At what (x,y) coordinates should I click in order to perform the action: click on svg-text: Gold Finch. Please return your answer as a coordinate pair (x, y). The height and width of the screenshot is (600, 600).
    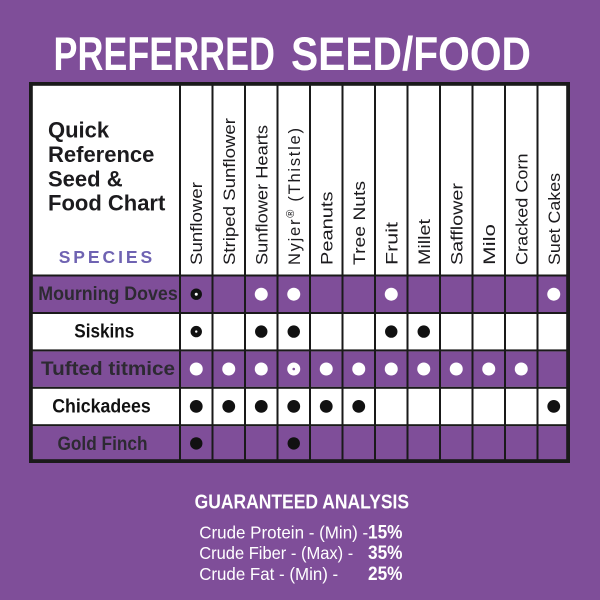
    Looking at the image, I should click on (103, 444).